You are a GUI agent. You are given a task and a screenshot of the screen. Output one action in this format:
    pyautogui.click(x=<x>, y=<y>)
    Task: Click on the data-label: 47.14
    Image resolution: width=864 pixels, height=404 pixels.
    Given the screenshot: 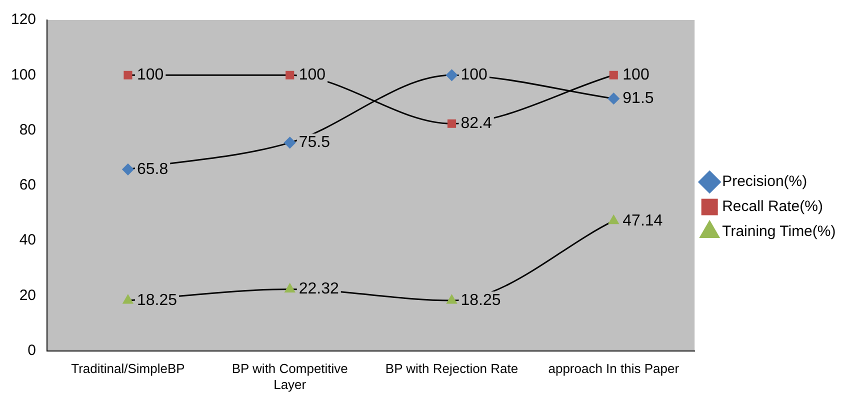 What is the action you would take?
    pyautogui.click(x=642, y=221)
    